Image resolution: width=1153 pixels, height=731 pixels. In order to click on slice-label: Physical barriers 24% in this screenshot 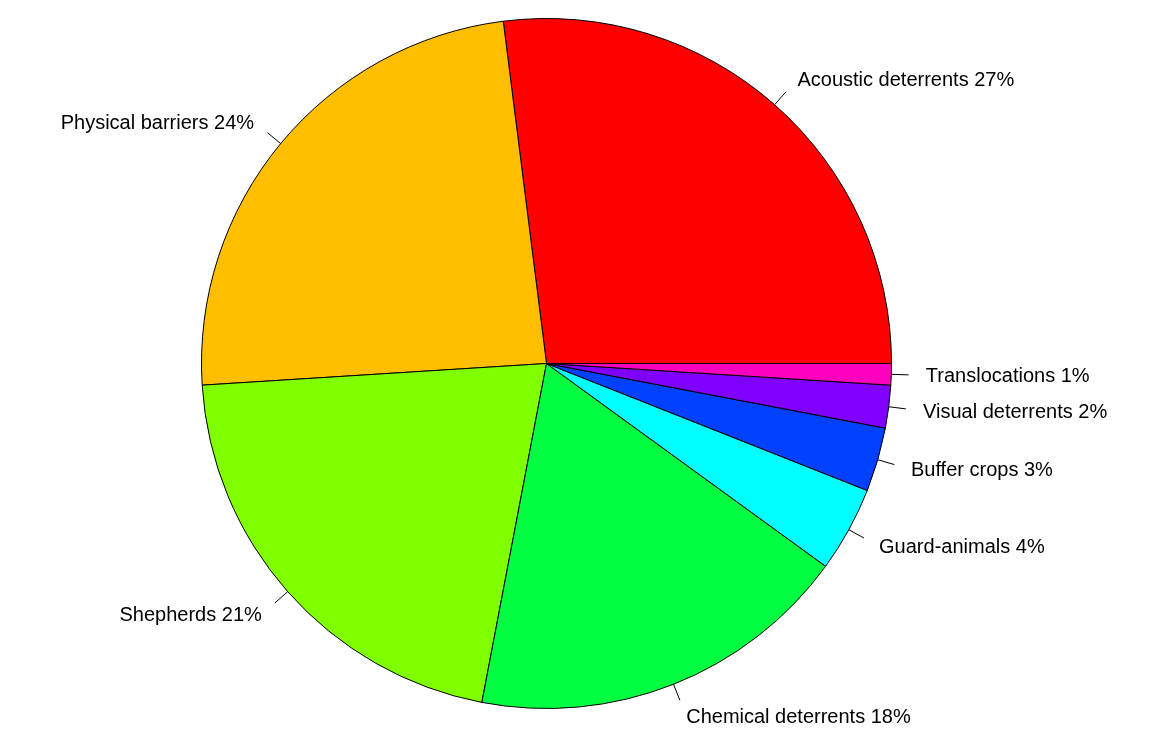, I will do `click(157, 121)`.